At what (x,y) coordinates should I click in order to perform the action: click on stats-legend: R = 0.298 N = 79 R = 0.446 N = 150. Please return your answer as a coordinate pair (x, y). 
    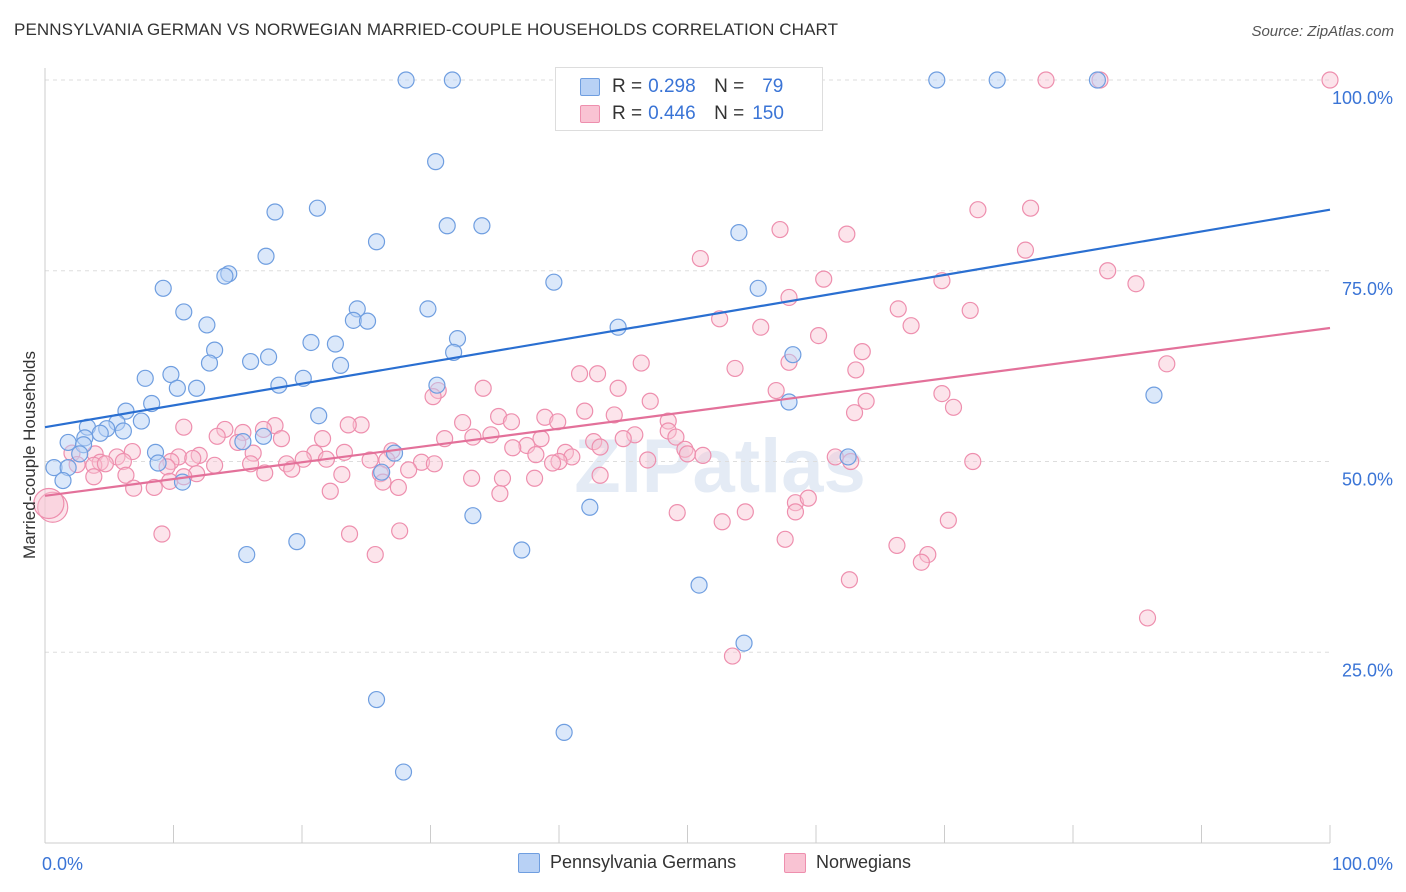
    Looking at the image, I should click on (689, 99).